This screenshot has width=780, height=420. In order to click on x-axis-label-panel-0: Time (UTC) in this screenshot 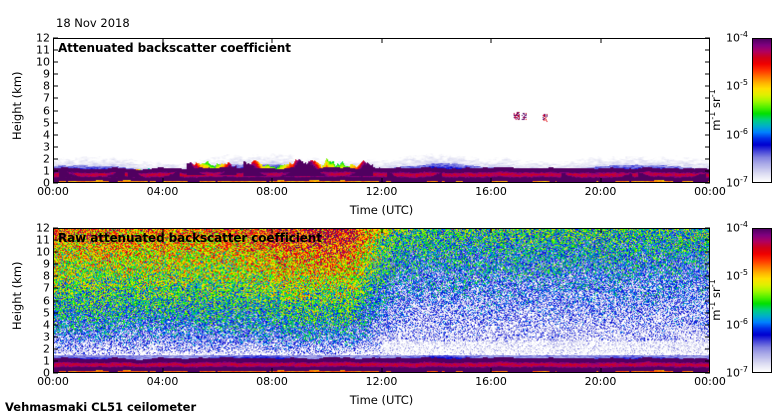, I will do `click(381, 210)`.